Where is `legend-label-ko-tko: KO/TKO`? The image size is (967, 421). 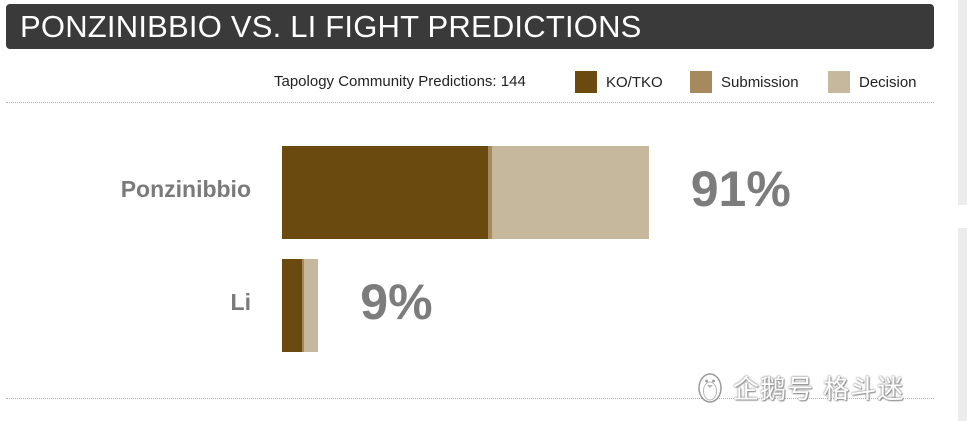
legend-label-ko-tko: KO/TKO is located at coordinates (634, 82).